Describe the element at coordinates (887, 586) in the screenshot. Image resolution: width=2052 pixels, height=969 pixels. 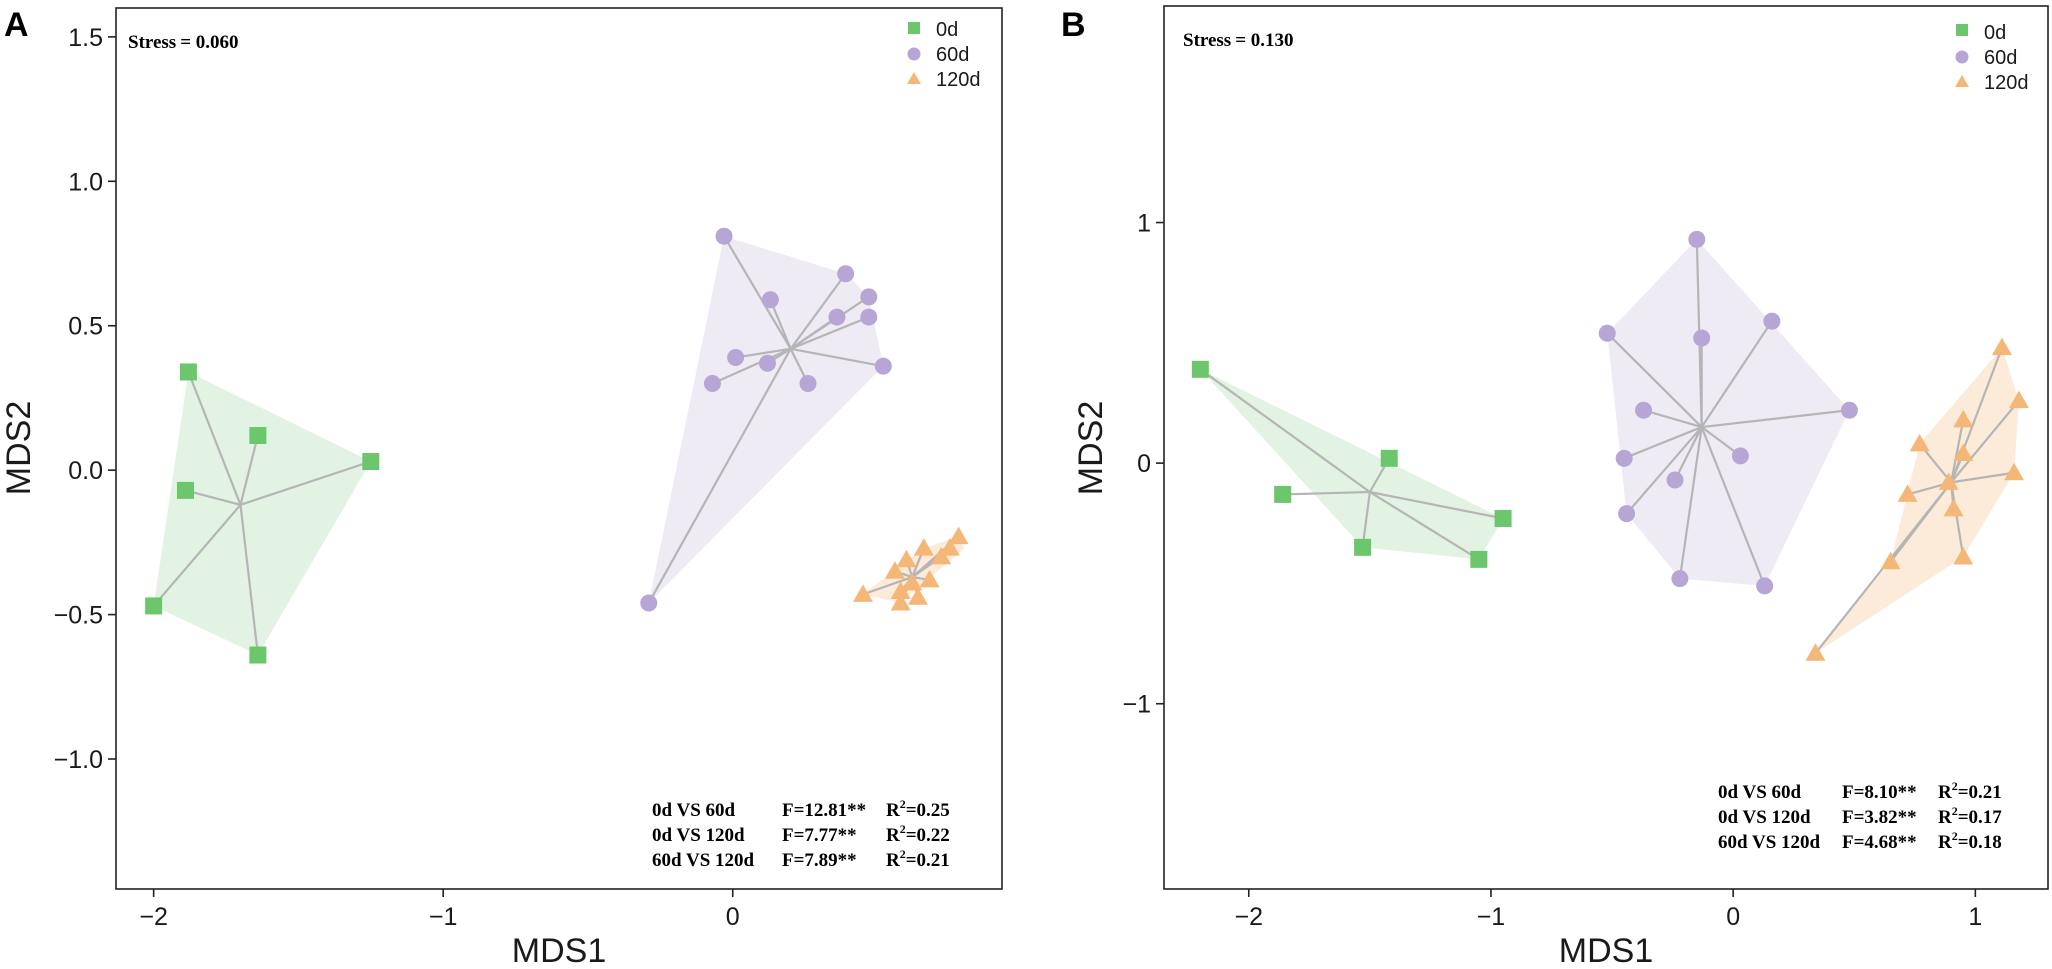
I see `panel-a-120d-spoke` at that location.